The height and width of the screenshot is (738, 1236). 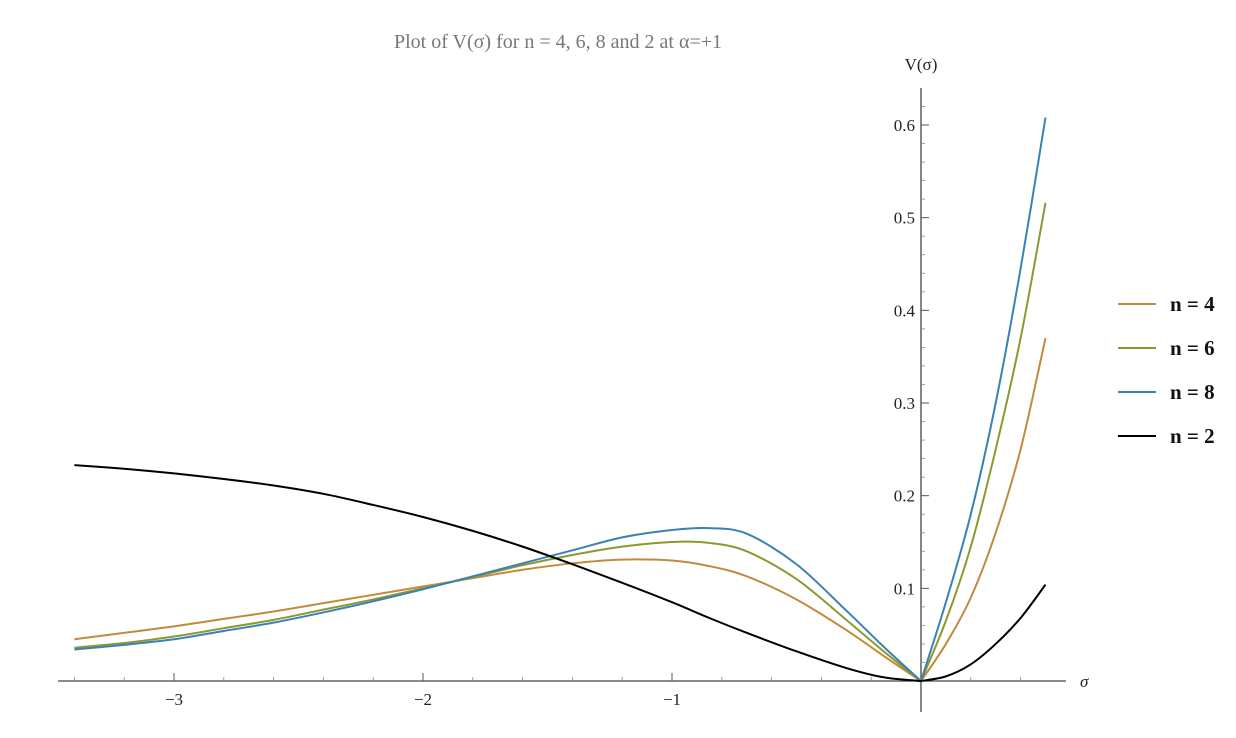 What do you see at coordinates (904, 403) in the screenshot?
I see `y-tick-label: 0.3` at bounding box center [904, 403].